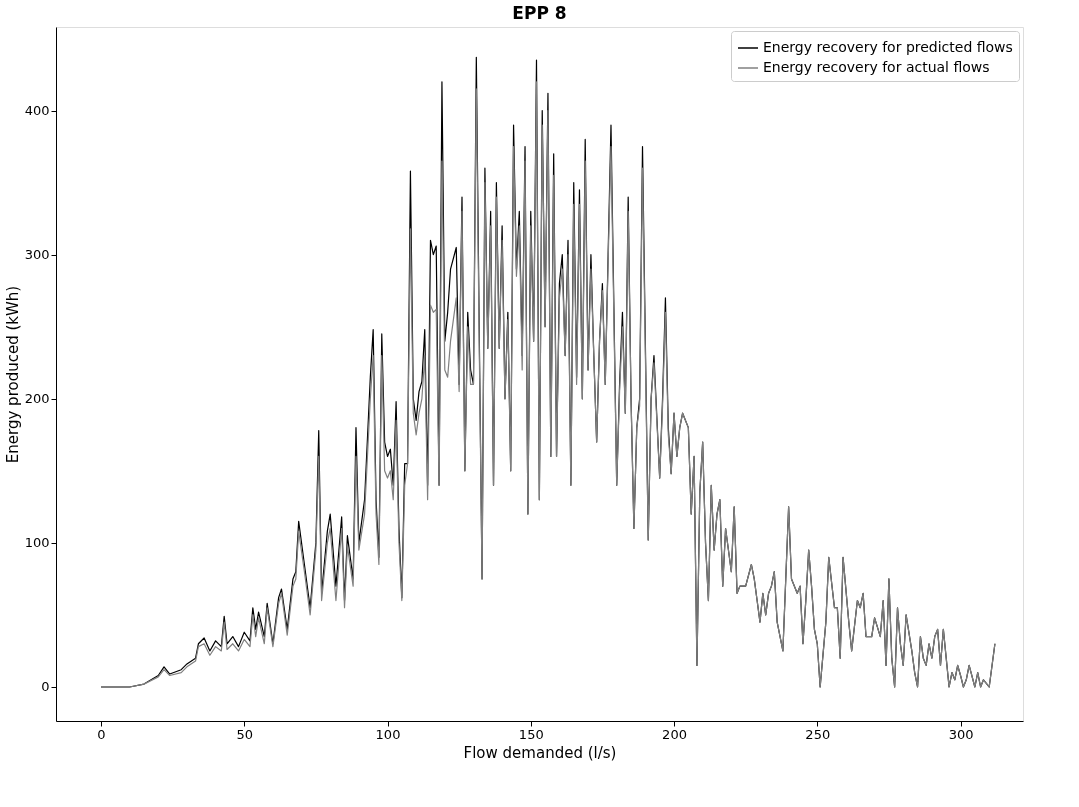 Image resolution: width=1079 pixels, height=807 pixels. I want to click on y-tick-label: 200, so click(37, 399).